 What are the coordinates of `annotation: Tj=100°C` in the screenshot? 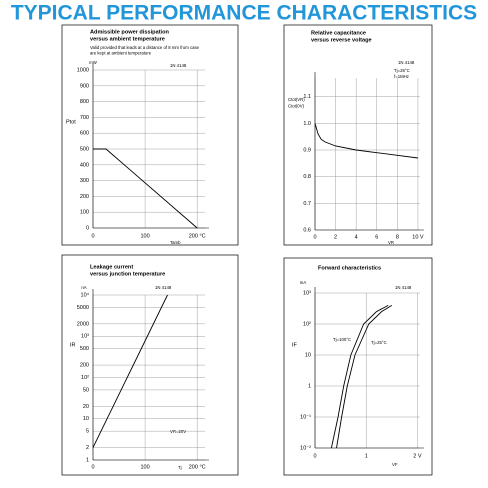 It's located at (342, 339).